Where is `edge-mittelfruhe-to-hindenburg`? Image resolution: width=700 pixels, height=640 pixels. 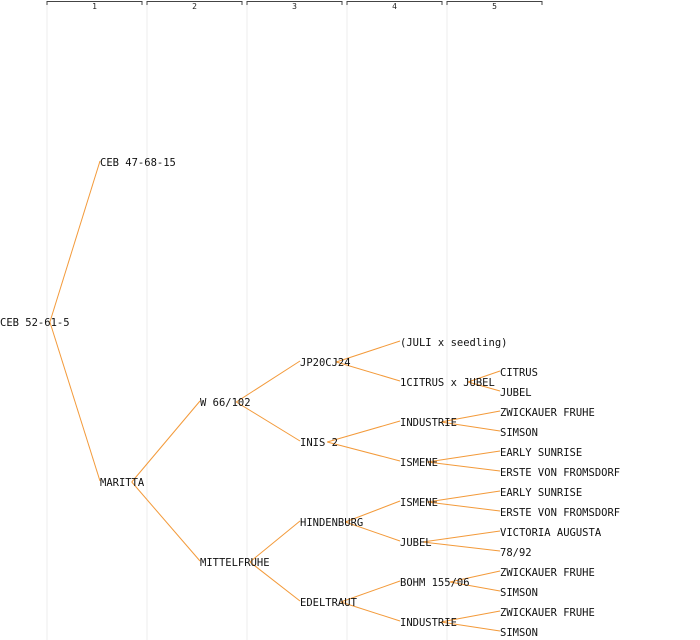 edge-mittelfruhe-to-hindenburg is located at coordinates (275, 541).